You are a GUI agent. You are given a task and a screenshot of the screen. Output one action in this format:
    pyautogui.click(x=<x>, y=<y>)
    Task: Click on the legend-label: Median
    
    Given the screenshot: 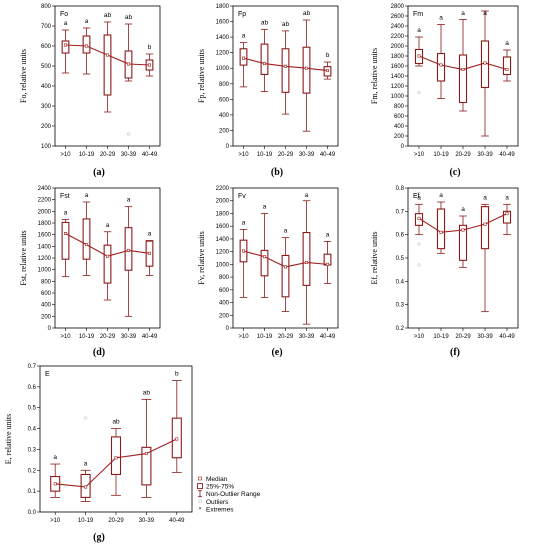 What is the action you would take?
    pyautogui.click(x=217, y=479)
    